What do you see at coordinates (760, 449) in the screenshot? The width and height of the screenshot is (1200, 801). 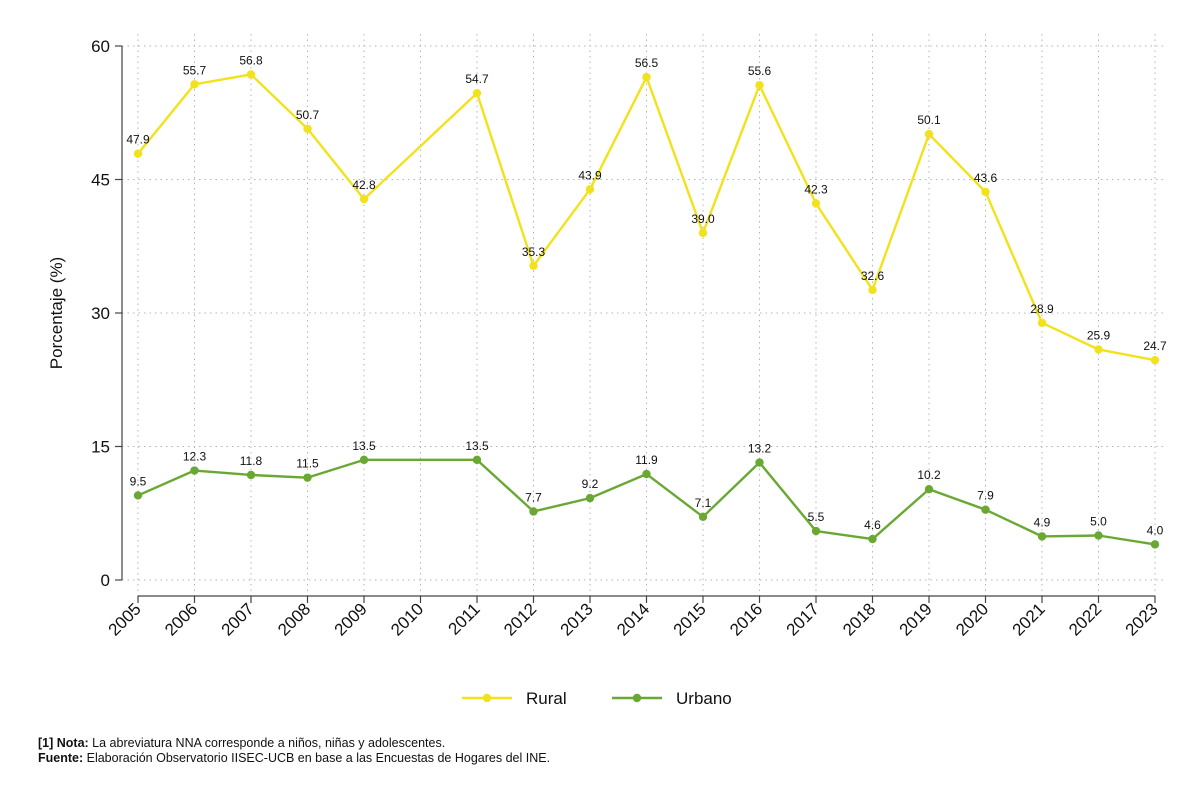 I see `data-label-urbano: 13.2` at bounding box center [760, 449].